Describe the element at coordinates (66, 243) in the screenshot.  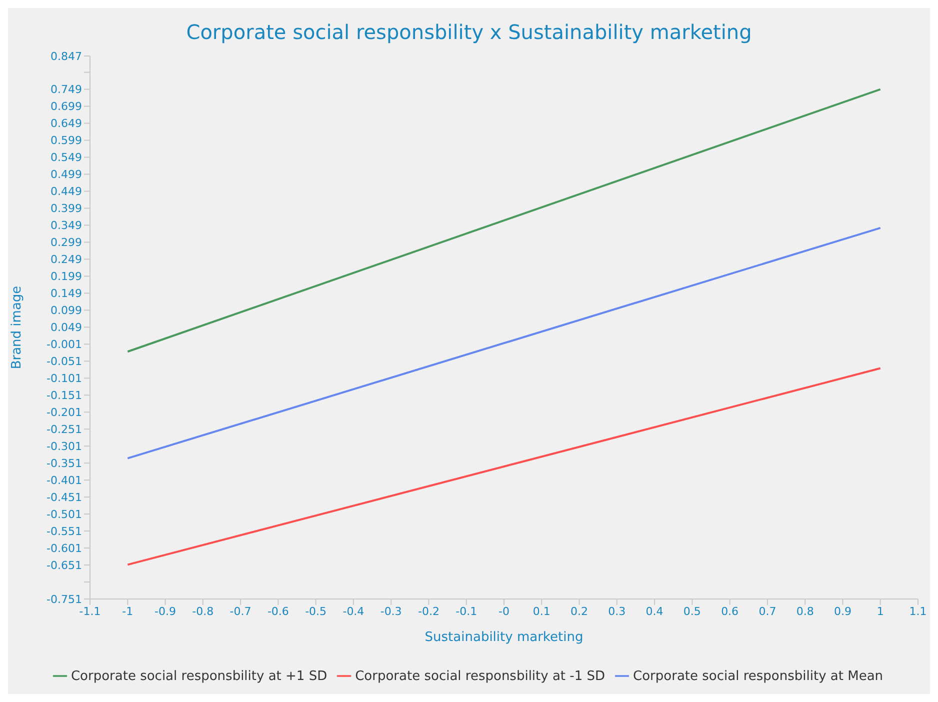
I see `y-tick-label: 0.299` at that location.